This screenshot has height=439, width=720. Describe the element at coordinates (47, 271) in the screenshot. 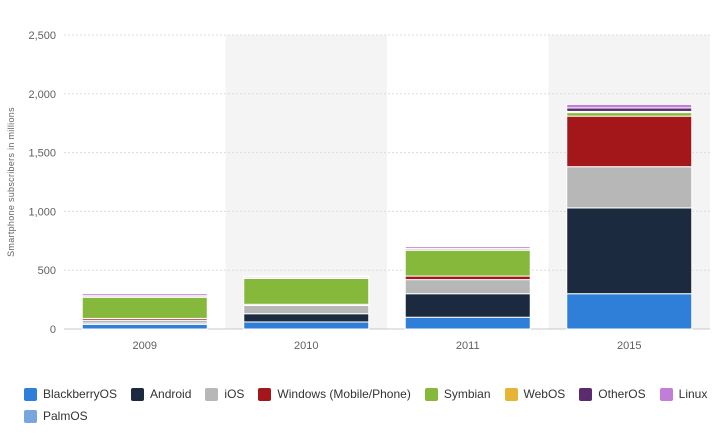

I see `y-tick-label: 500` at that location.